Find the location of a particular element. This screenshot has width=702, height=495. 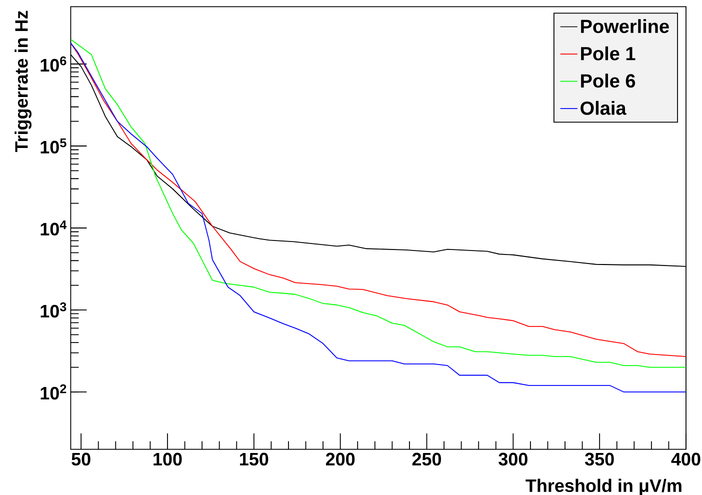

x-tick-label: 250 is located at coordinates (427, 459).